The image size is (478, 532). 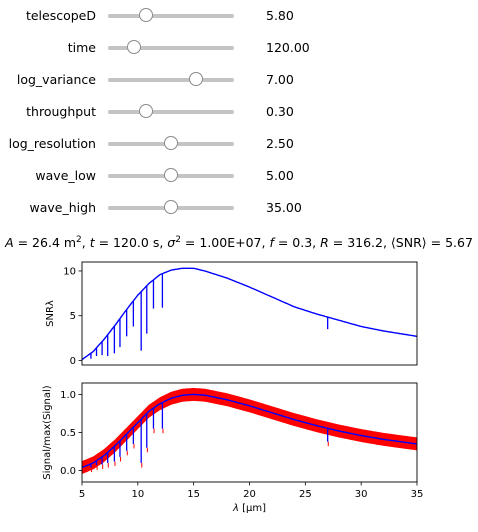 I want to click on area-value: = 26.4 m, so click(x=45, y=243).